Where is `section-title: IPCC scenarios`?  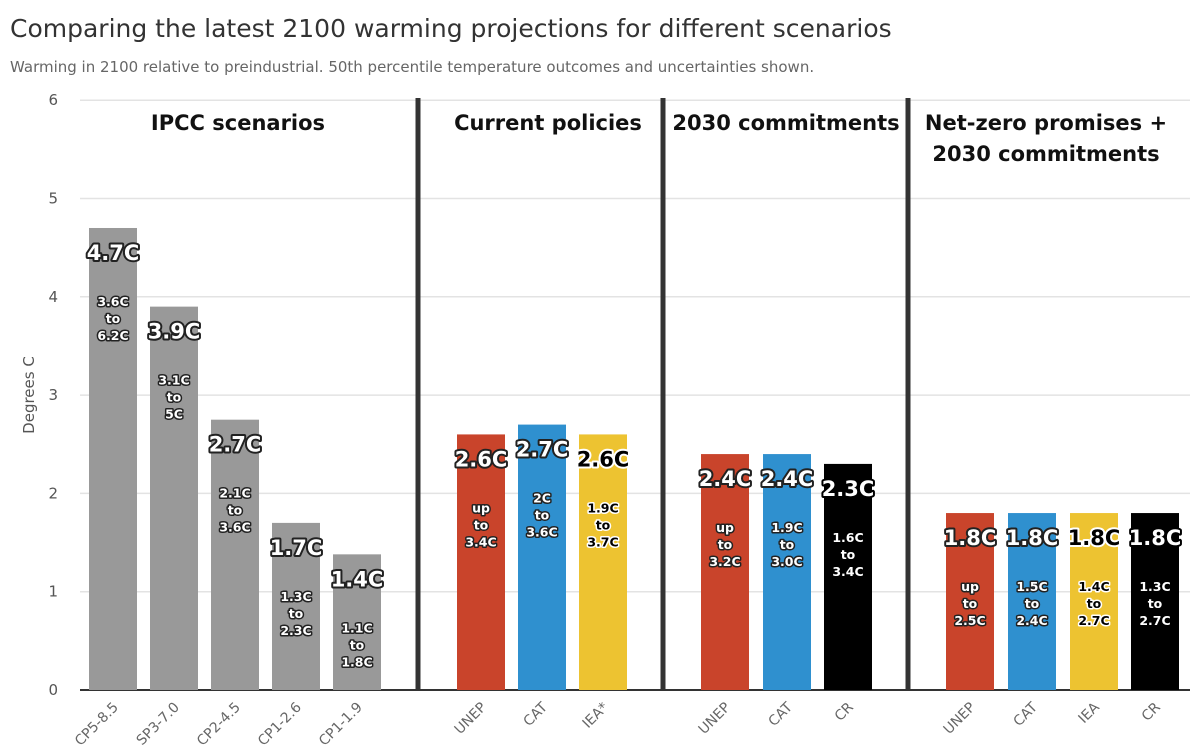
section-title: IPCC scenarios is located at coordinates (238, 123).